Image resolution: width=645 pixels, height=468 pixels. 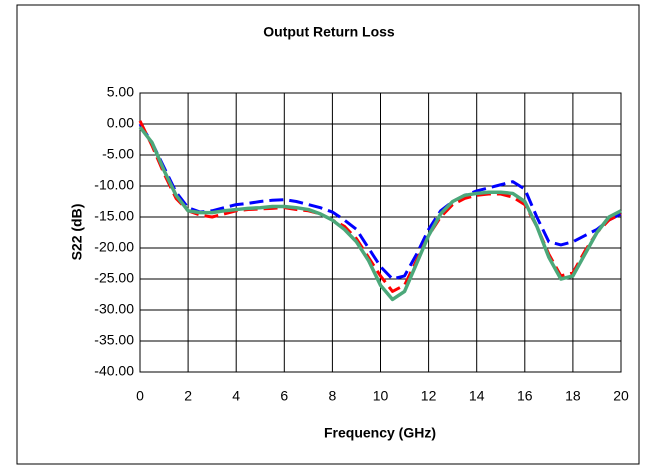 I want to click on x-tick-label: 0, so click(x=140, y=396).